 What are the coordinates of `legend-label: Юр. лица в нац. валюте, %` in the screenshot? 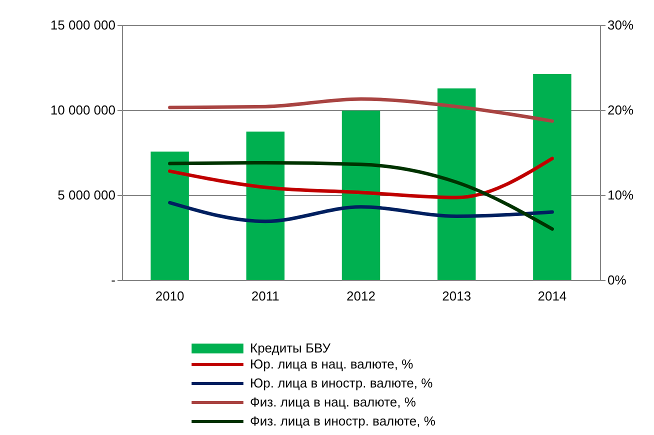 It's located at (332, 364).